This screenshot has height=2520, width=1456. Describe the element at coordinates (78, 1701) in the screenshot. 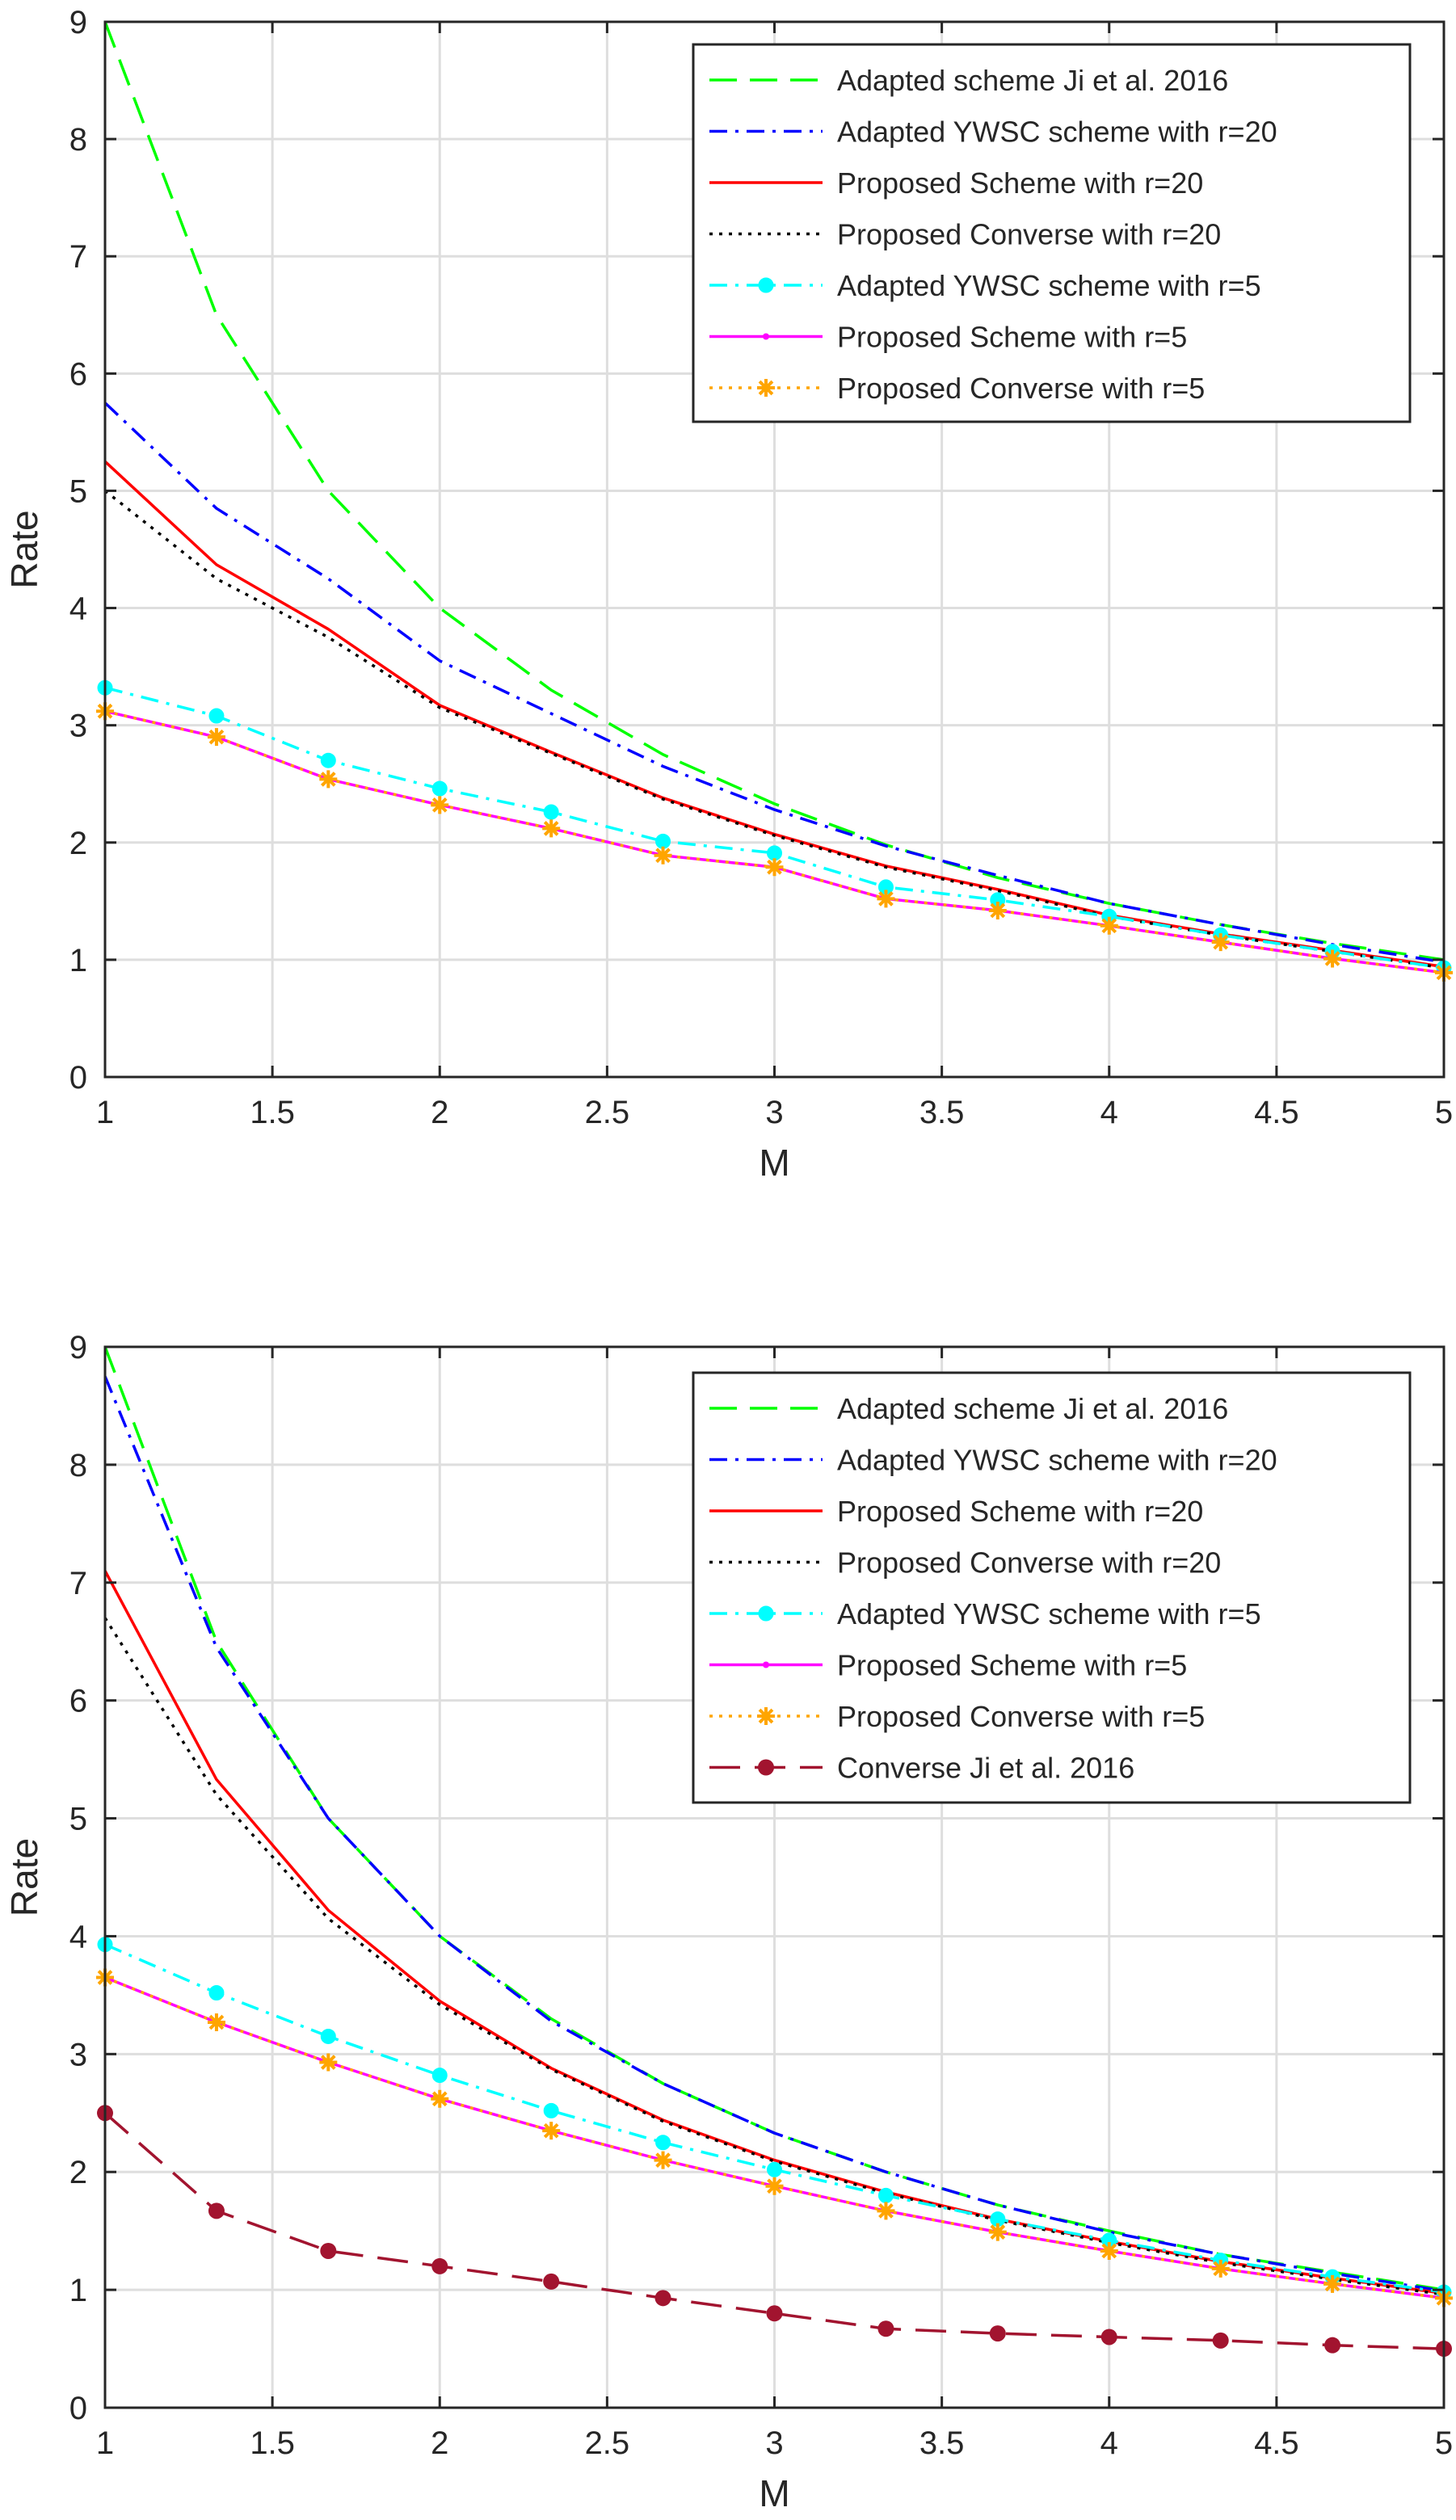

I see `y-tick-label: 6` at that location.